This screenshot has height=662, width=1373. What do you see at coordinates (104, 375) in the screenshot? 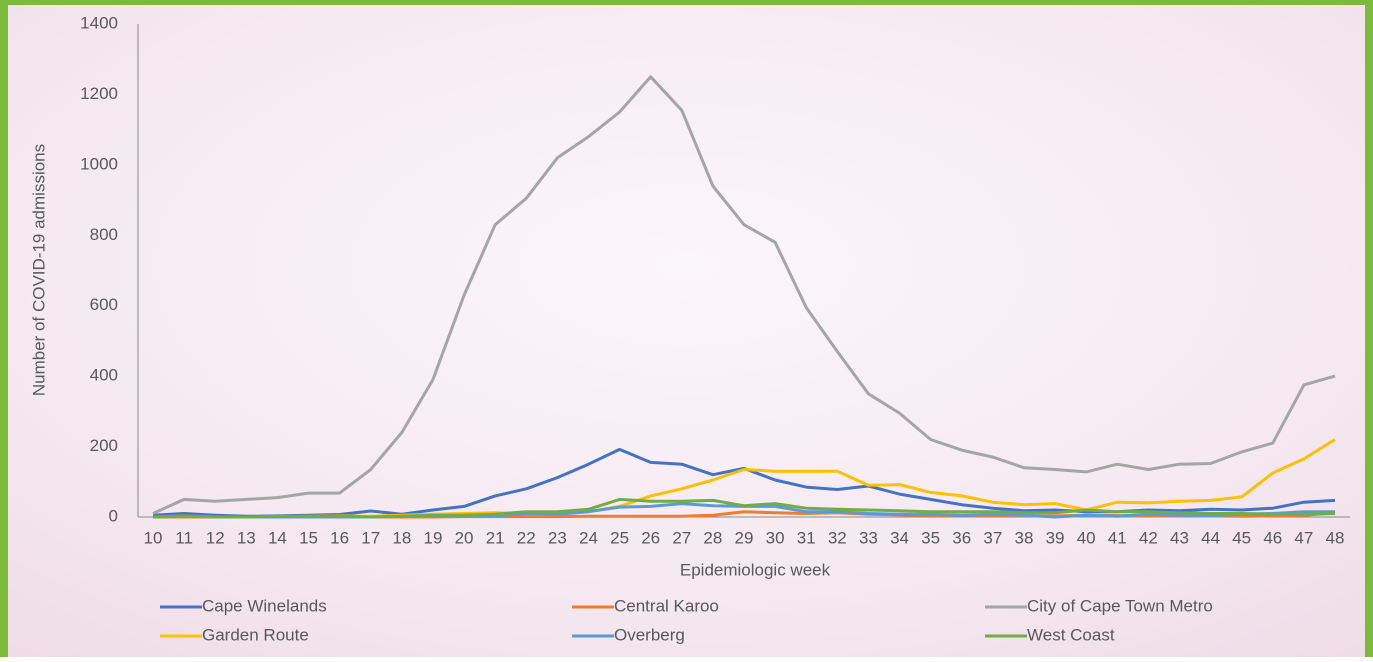
I see `y-tick-label: 400` at bounding box center [104, 375].